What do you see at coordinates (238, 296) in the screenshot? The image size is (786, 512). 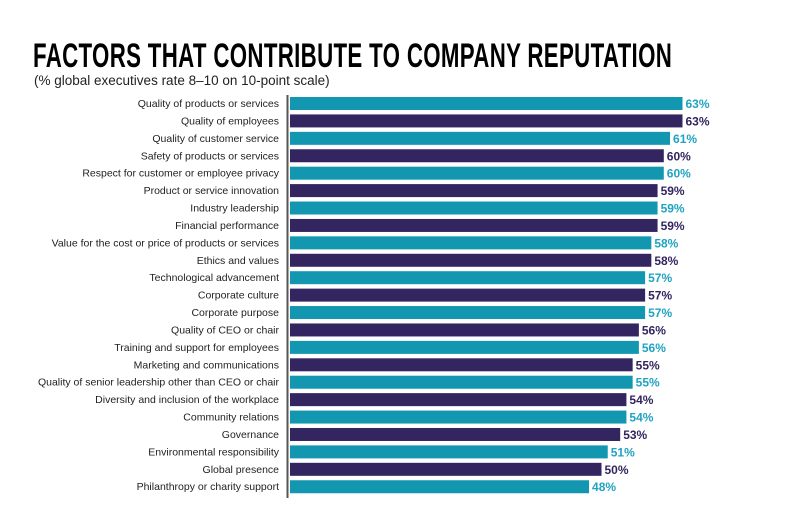 I see `category-label: Corporate culture` at bounding box center [238, 296].